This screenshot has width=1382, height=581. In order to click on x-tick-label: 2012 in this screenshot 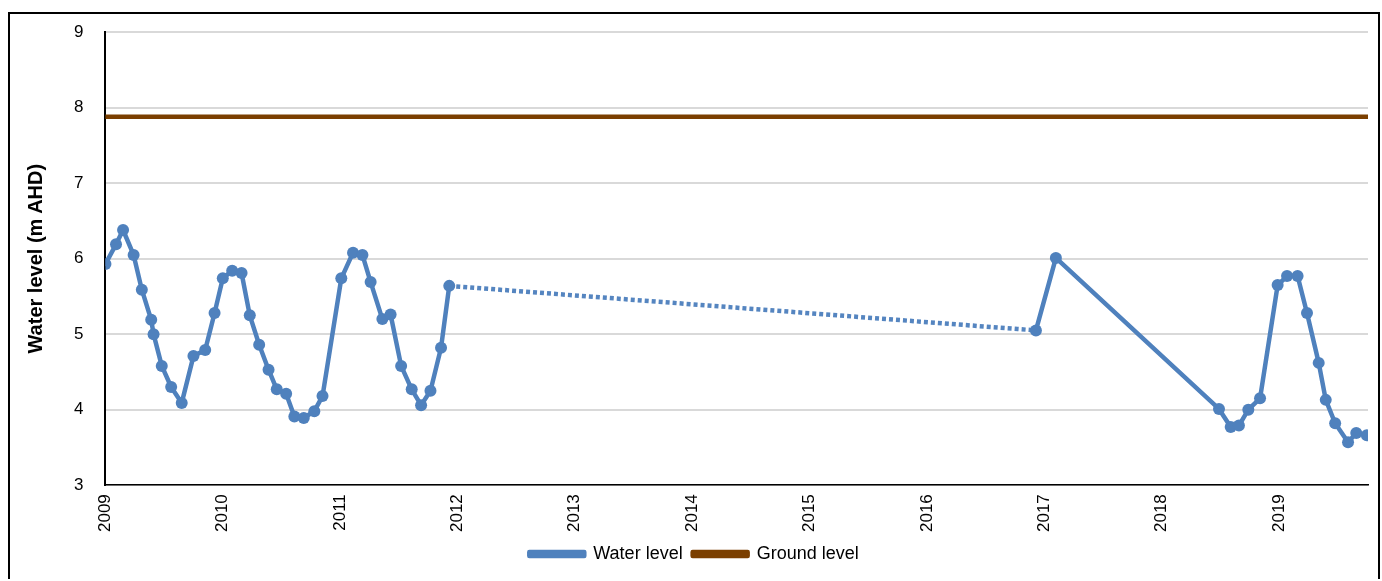, I will do `click(457, 513)`.